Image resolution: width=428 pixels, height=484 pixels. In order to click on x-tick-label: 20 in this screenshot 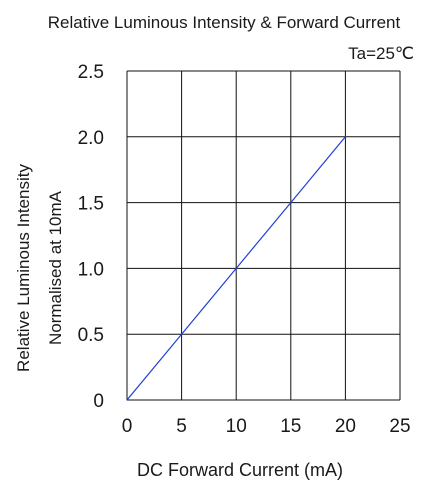, I will do `click(345, 426)`.